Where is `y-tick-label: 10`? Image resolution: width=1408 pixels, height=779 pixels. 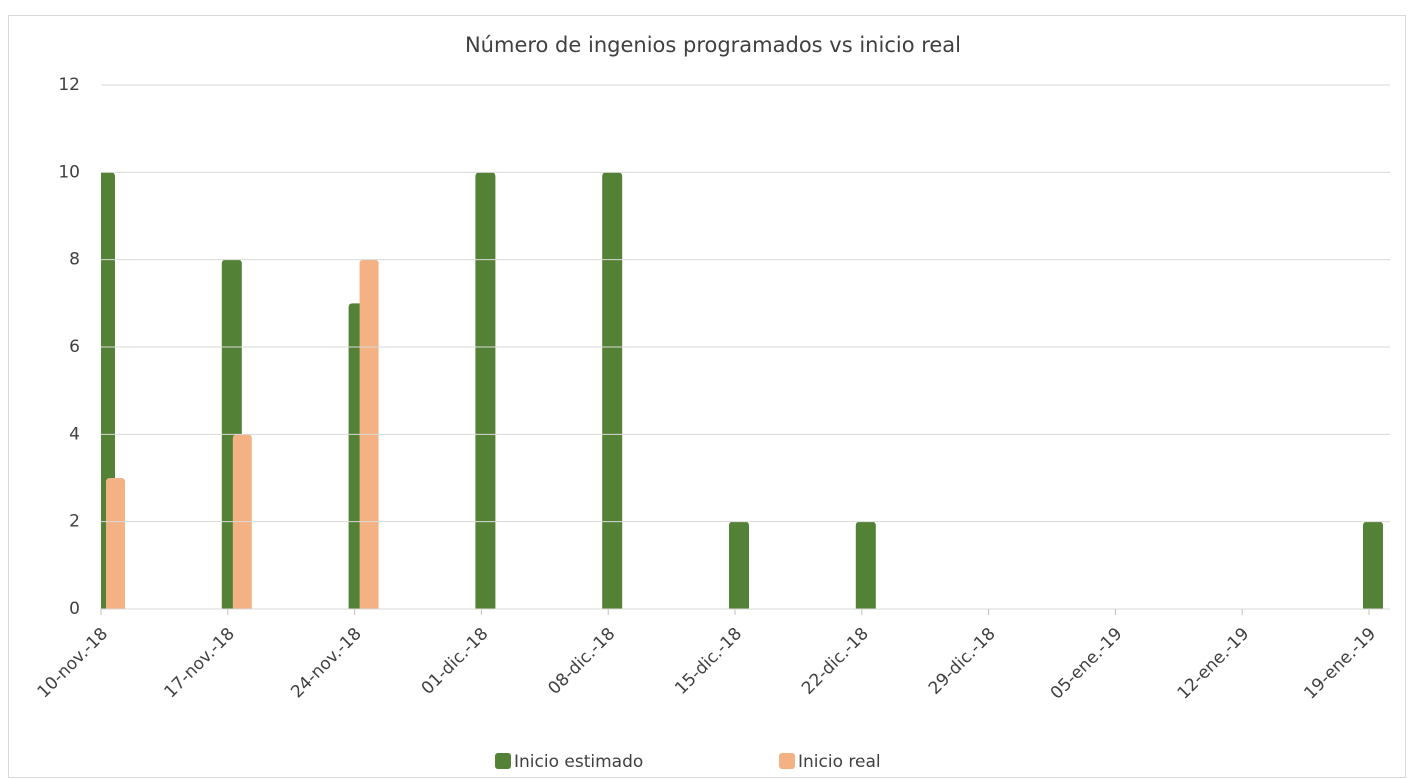
y-tick-label: 10 is located at coordinates (69, 172).